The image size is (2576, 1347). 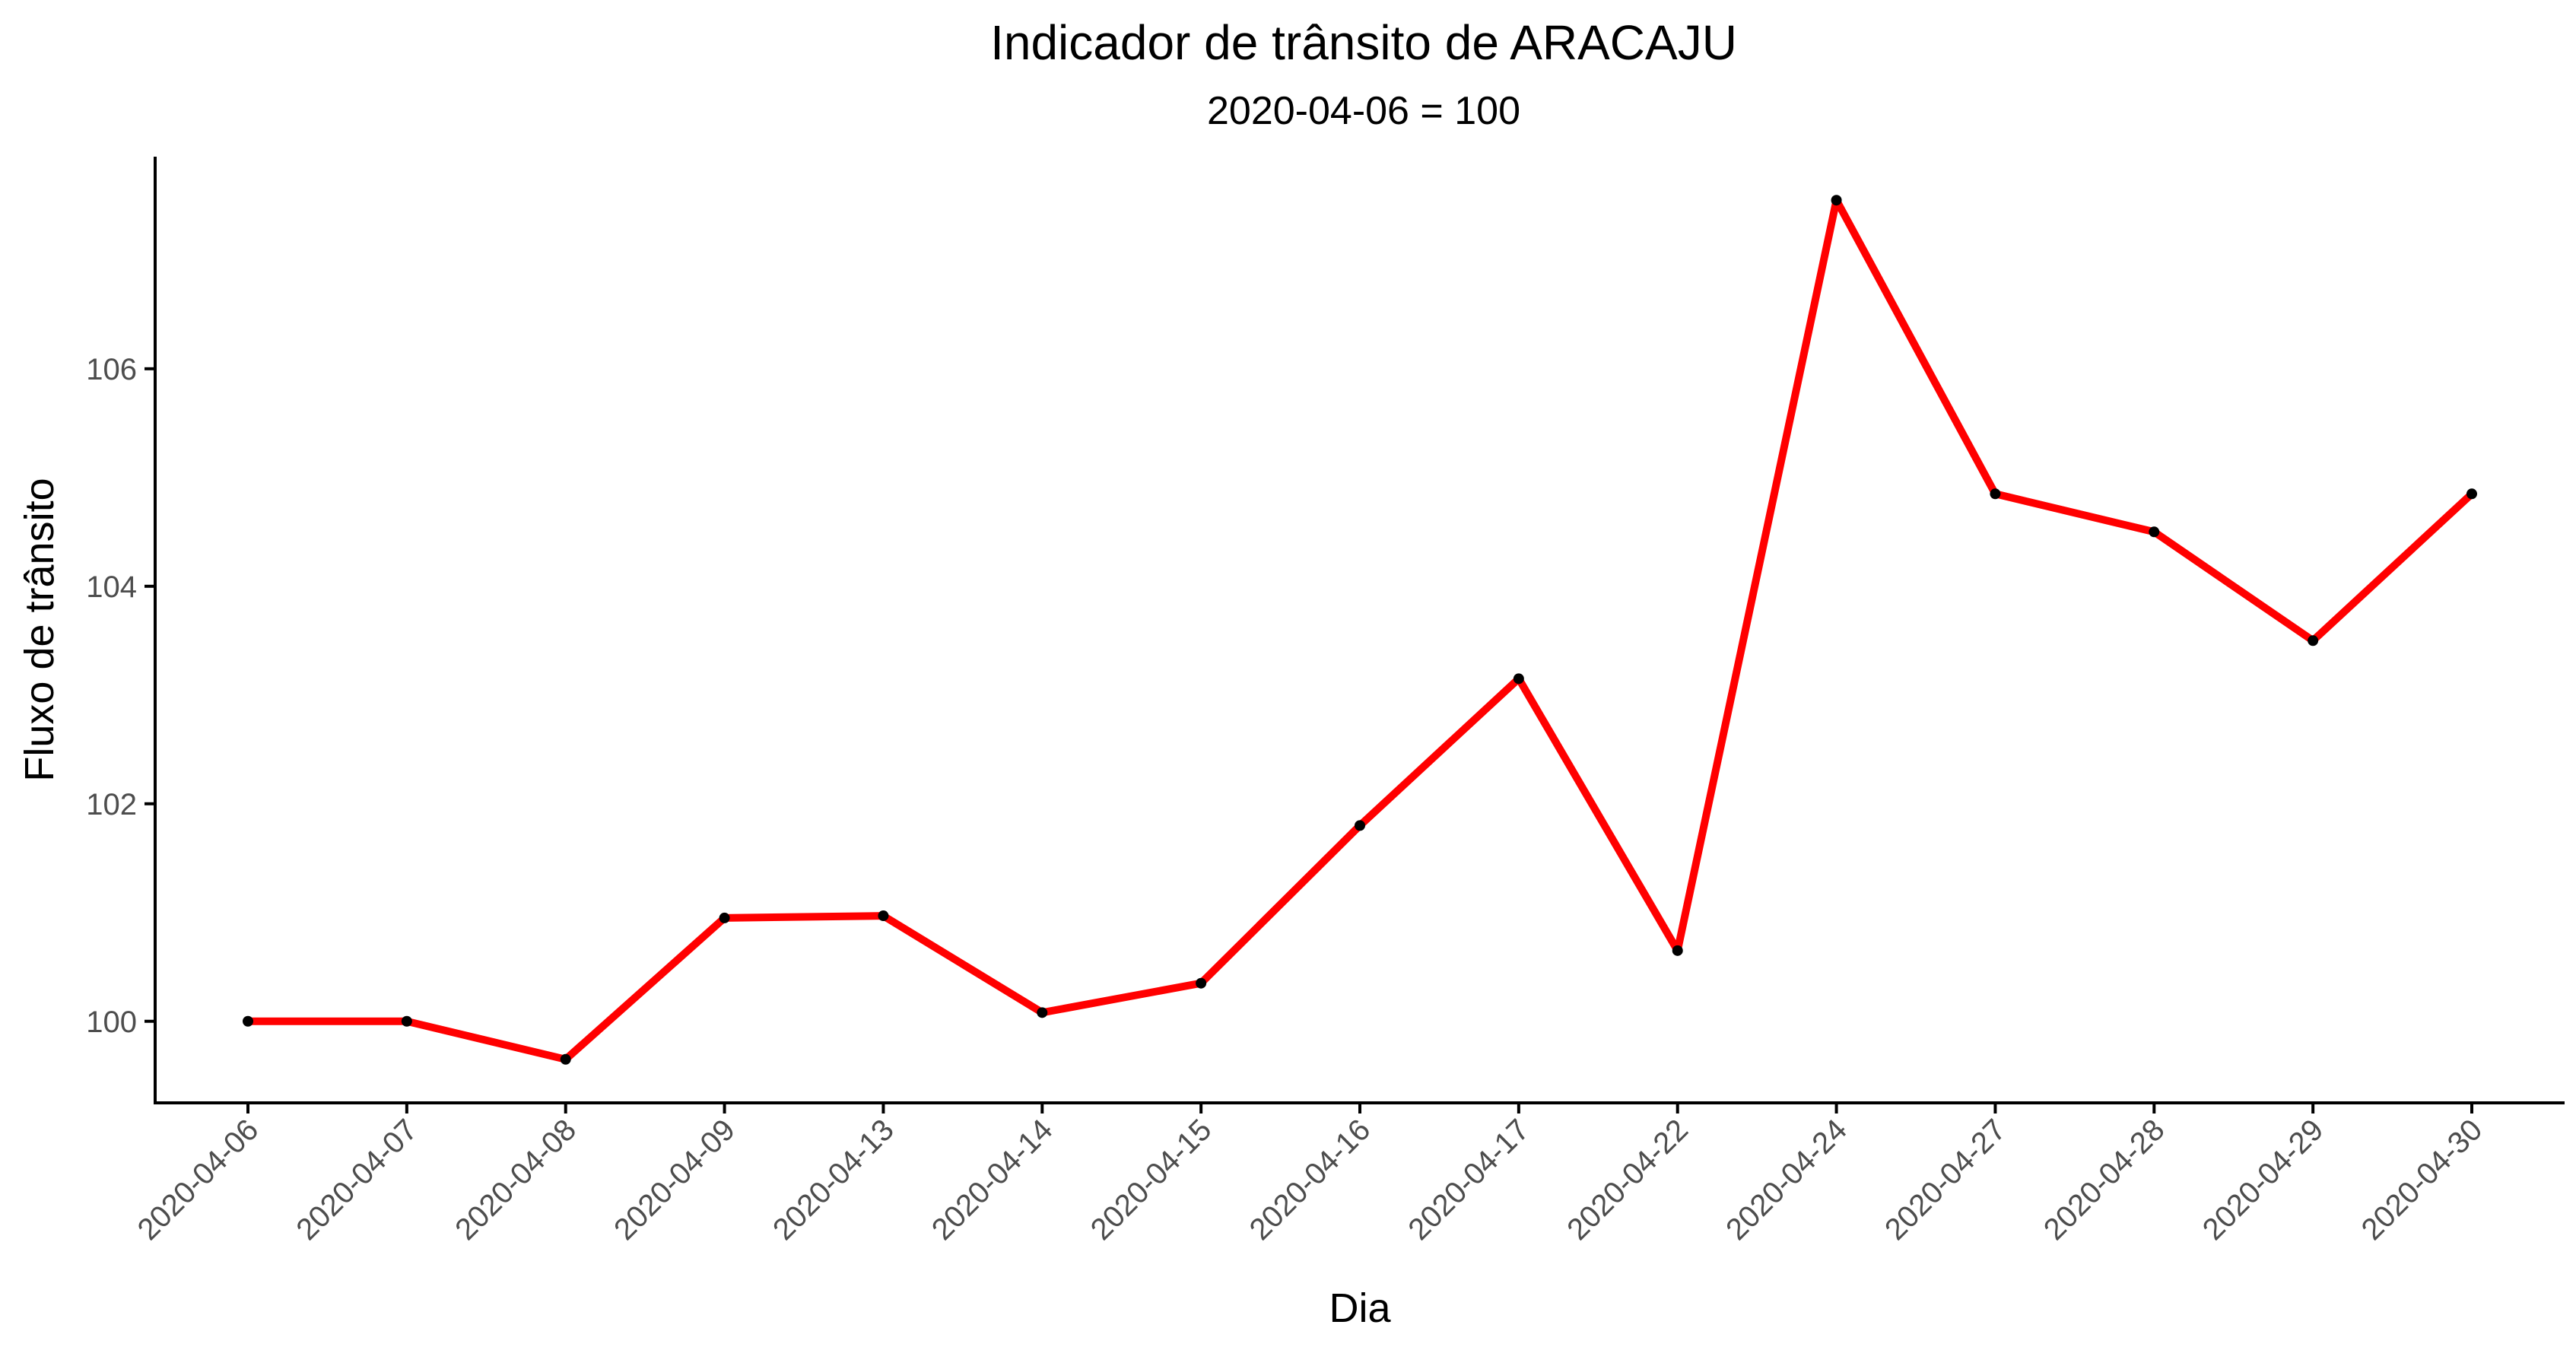 I want to click on x-tick-label: 2020-04-14, so click(x=992, y=1180).